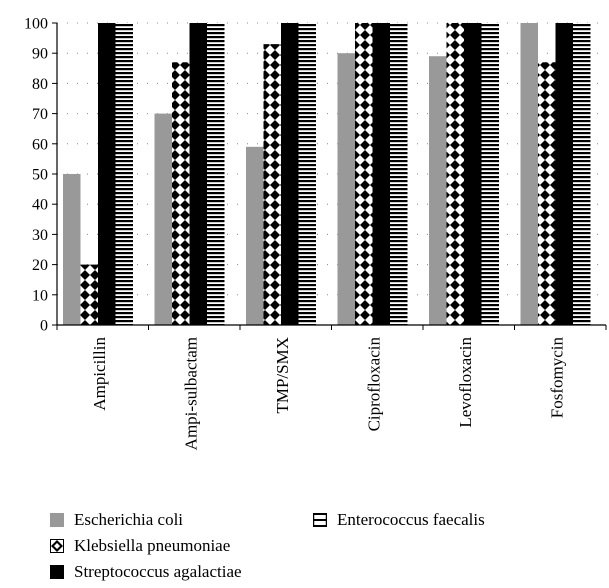 The height and width of the screenshot is (588, 609). I want to click on y-tick-label: 40, so click(40, 205).